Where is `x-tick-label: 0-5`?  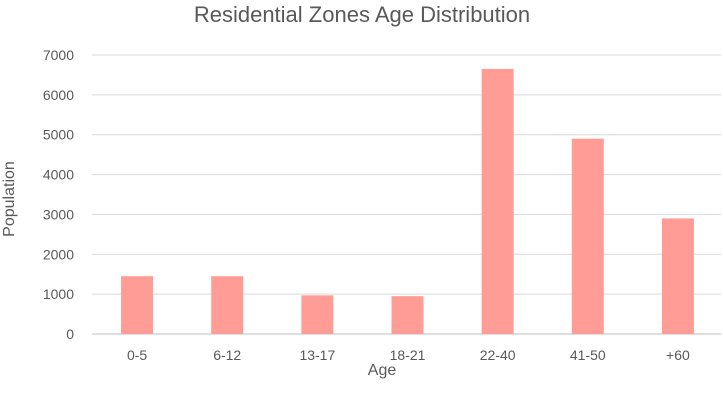
x-tick-label: 0-5 is located at coordinates (137, 355).